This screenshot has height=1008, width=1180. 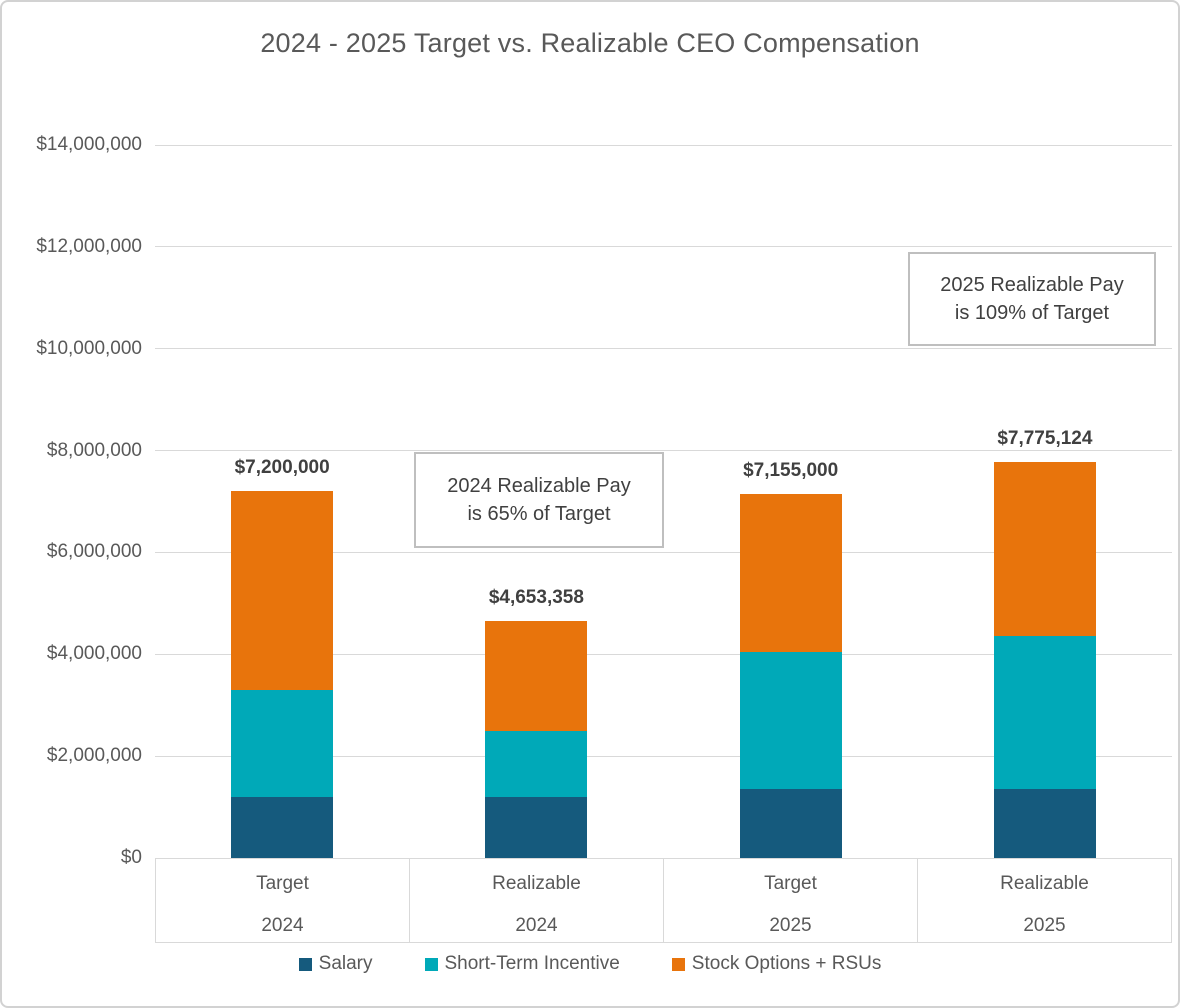 What do you see at coordinates (1032, 285) in the screenshot?
I see `callout-2025-line1: 2025 Realizable Pay` at bounding box center [1032, 285].